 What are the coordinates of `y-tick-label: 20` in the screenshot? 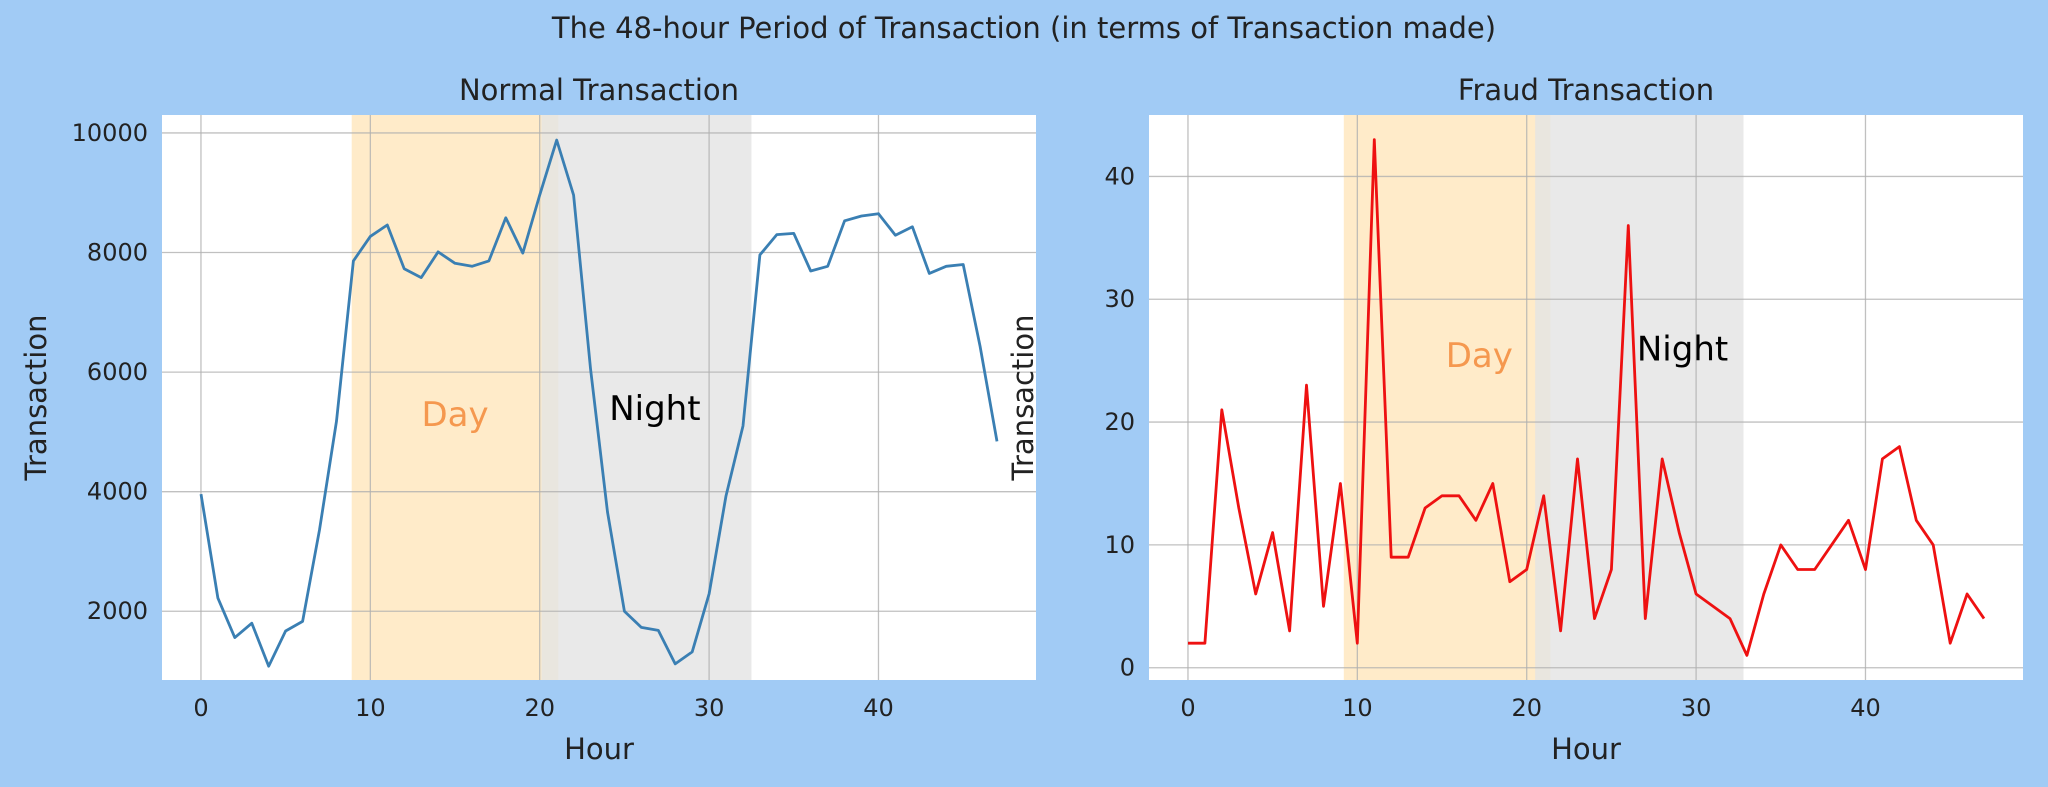 It's located at (1119, 422).